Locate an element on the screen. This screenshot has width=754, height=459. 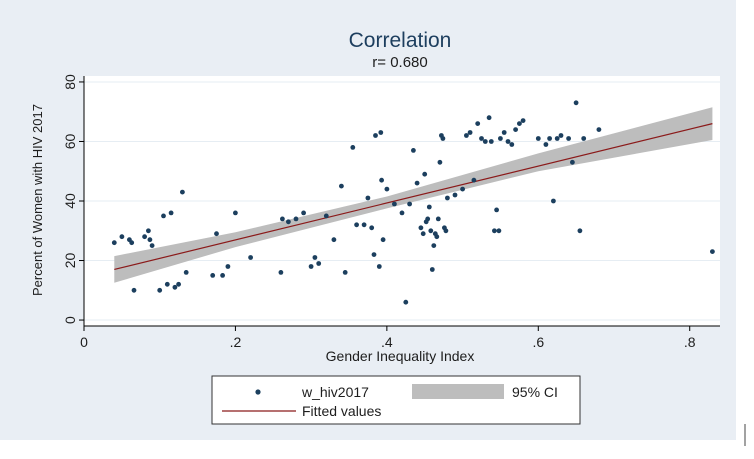
x-tick-label-3: .6 is located at coordinates (538, 342).